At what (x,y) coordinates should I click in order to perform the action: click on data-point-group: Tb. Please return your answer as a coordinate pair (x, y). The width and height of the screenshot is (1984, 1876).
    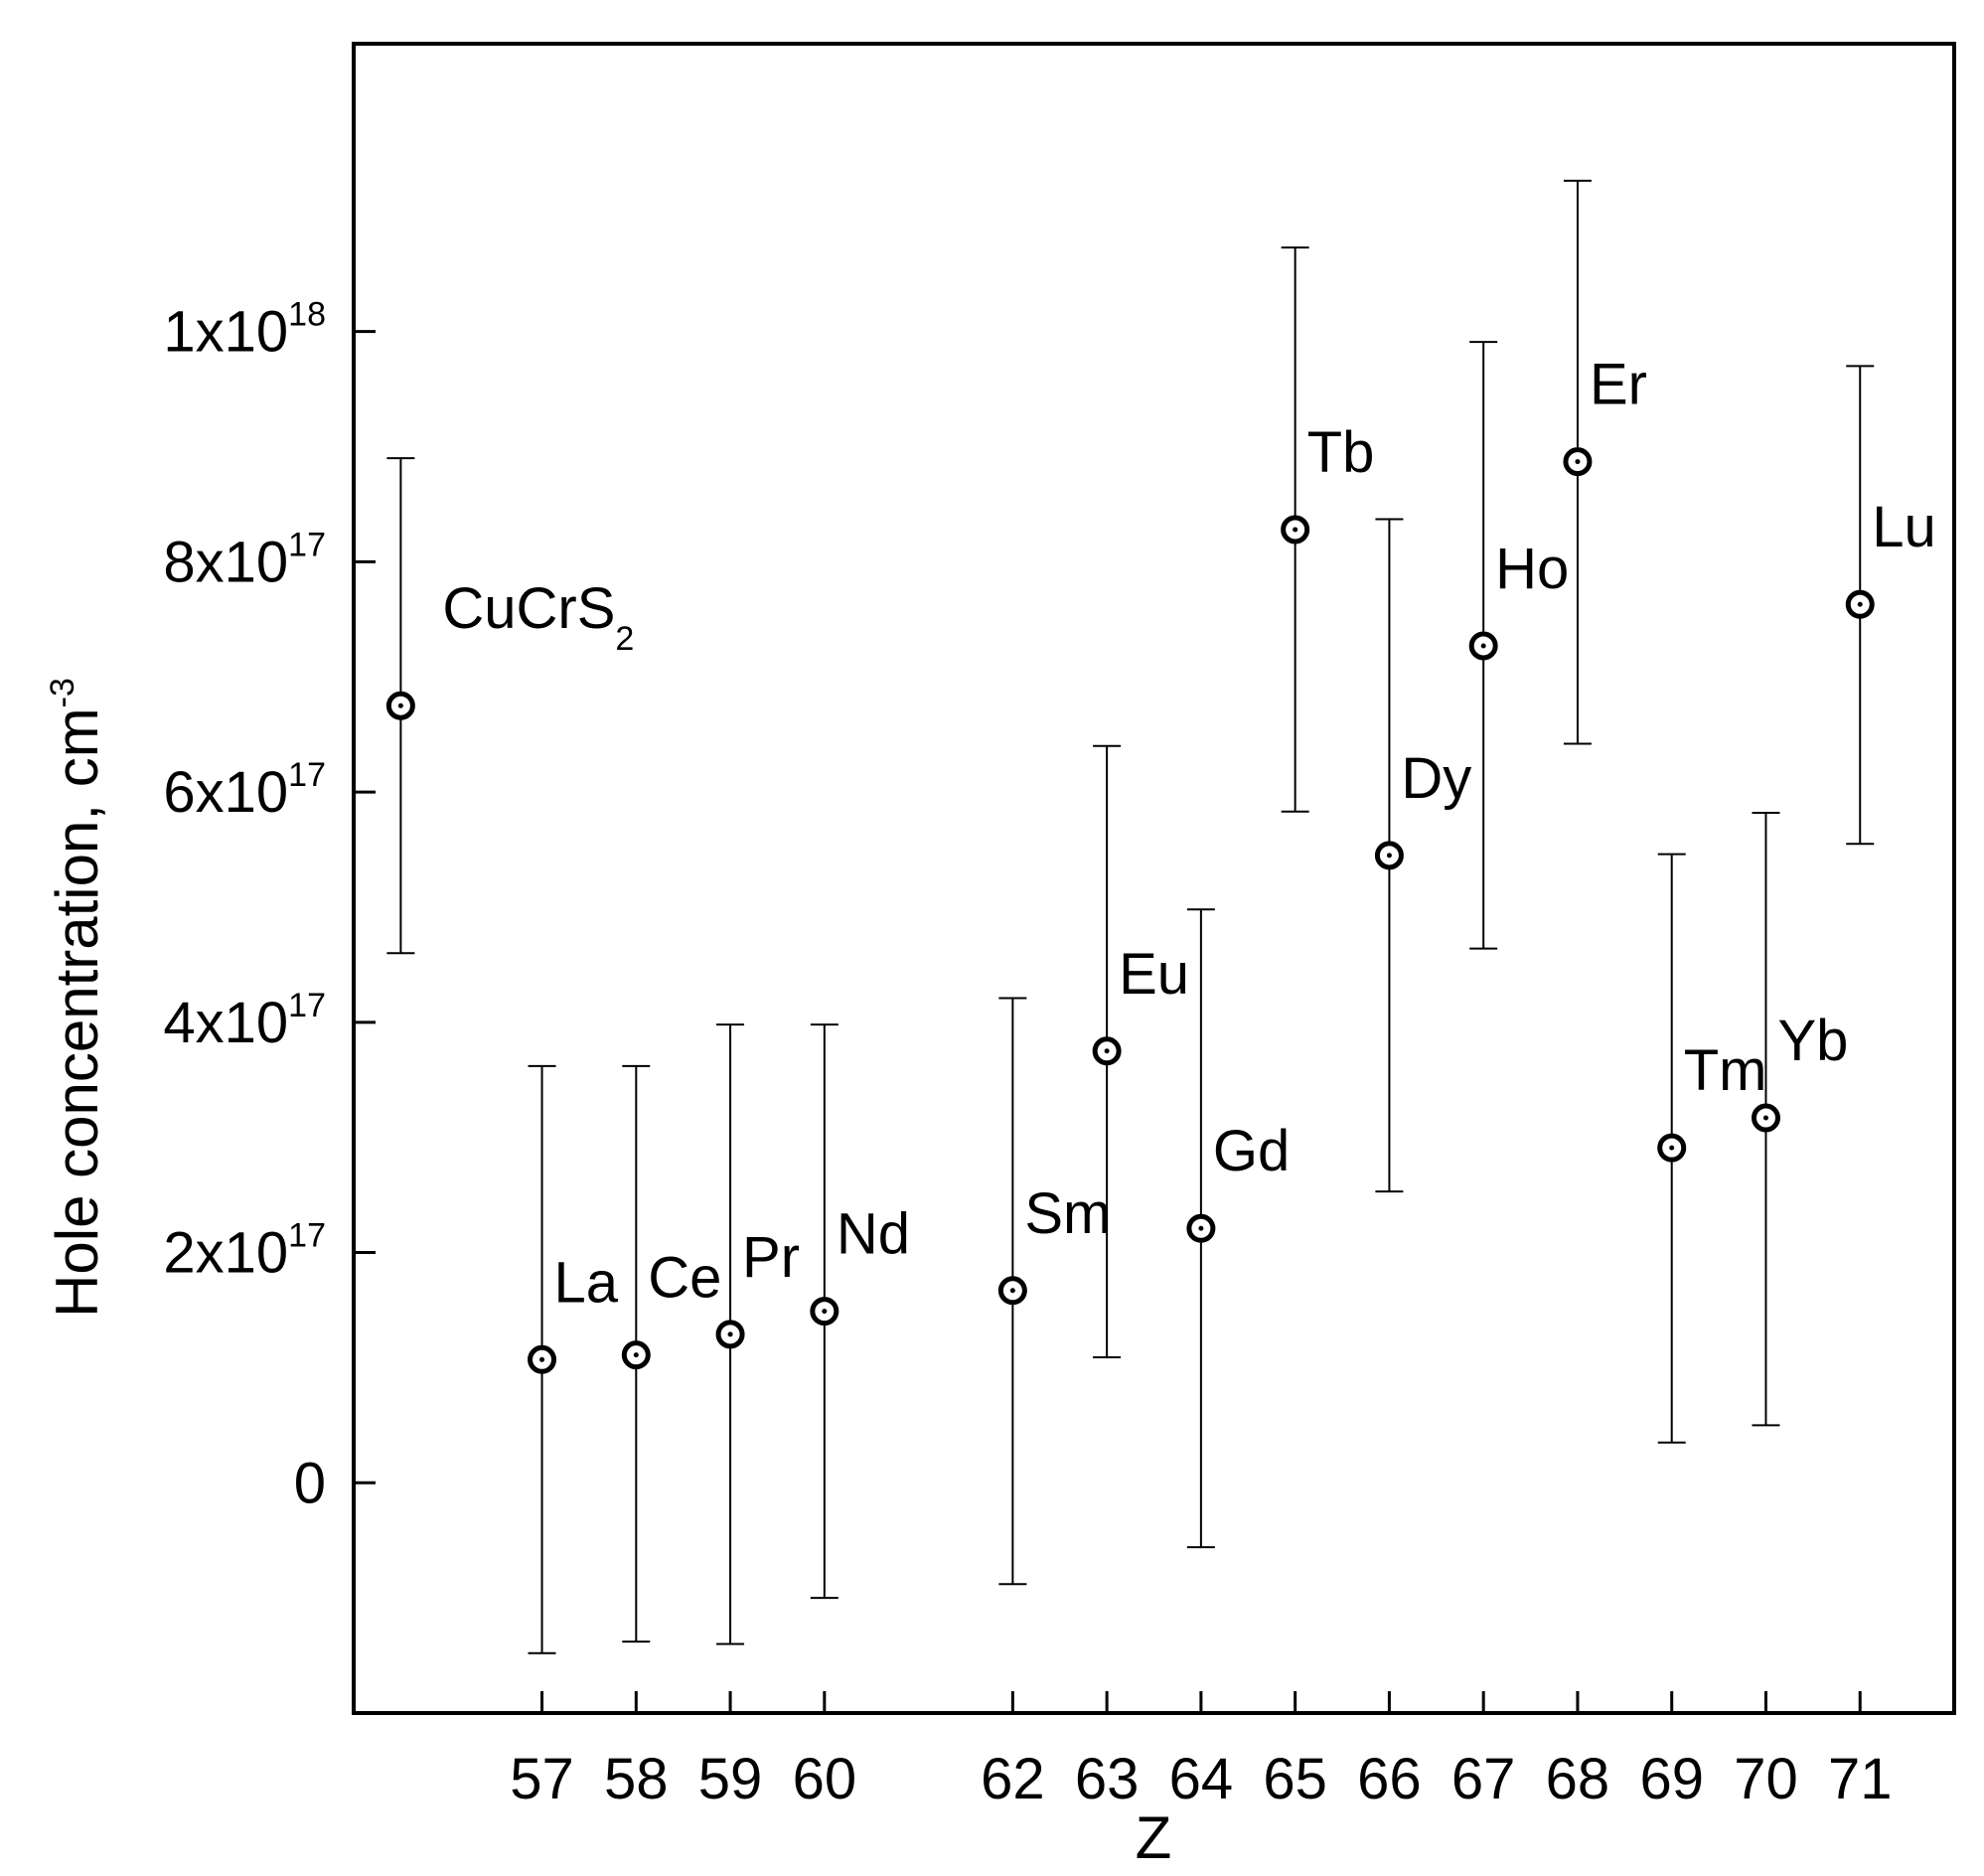
    Looking at the image, I should click on (1328, 529).